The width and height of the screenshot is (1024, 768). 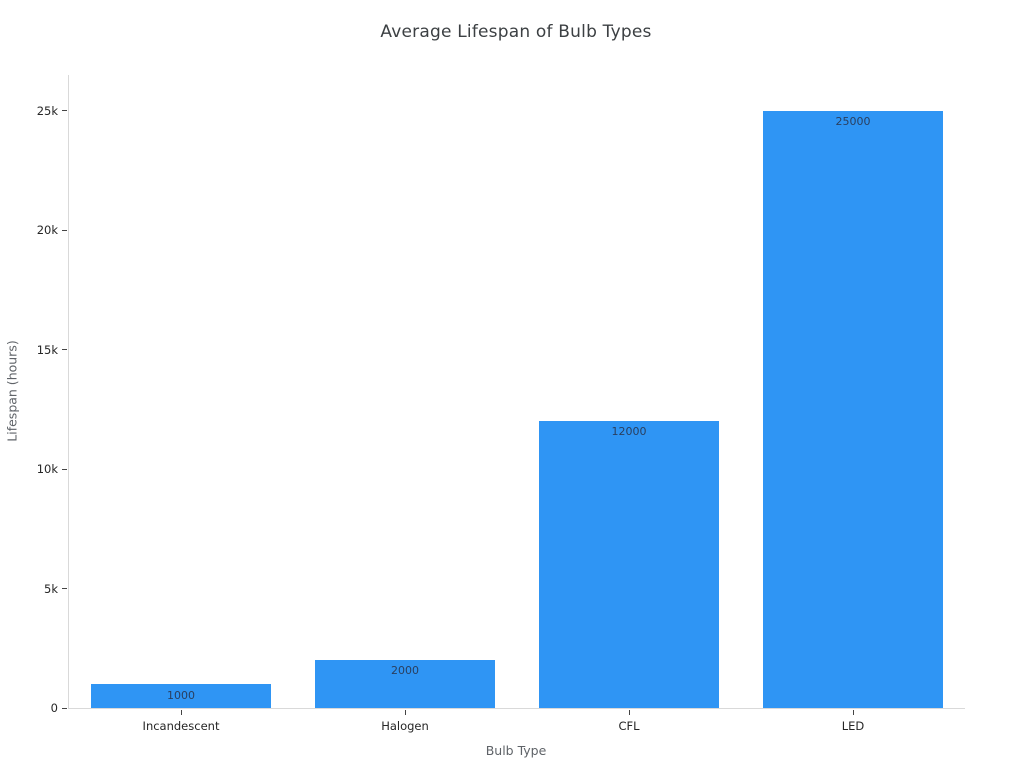 I want to click on bar-incandescent: 1000, so click(x=181, y=696).